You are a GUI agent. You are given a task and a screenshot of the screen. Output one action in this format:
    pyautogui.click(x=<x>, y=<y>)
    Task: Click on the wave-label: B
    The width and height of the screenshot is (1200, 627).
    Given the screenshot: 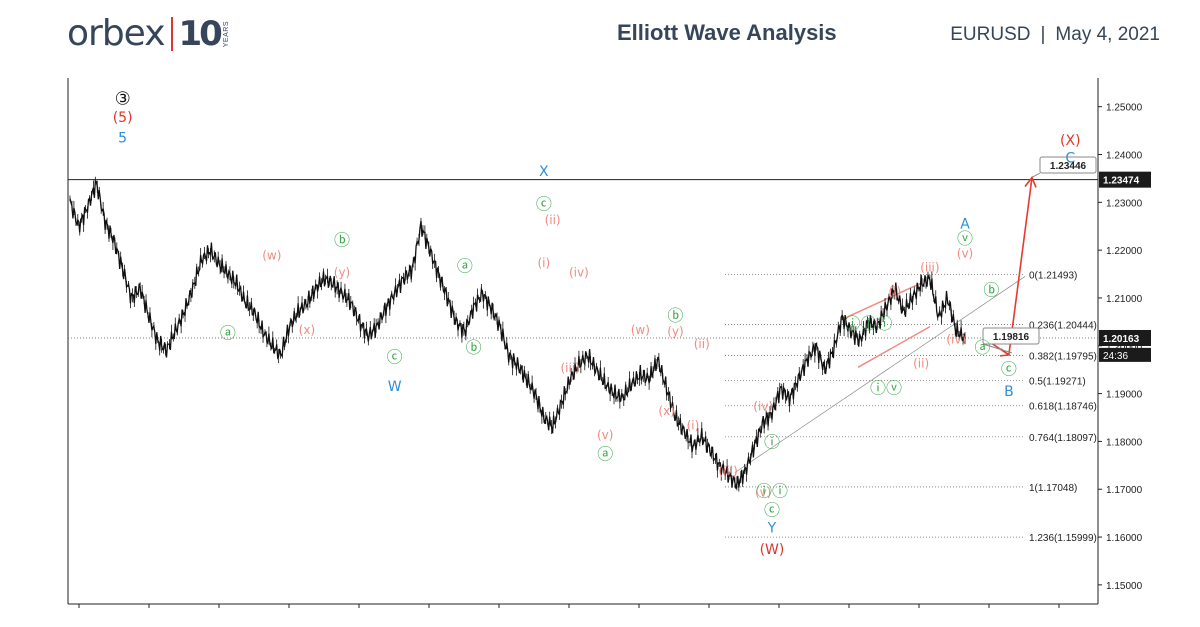 What is the action you would take?
    pyautogui.click(x=1009, y=392)
    